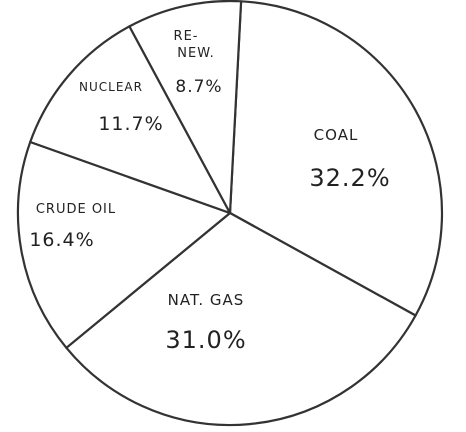  What do you see at coordinates (111, 87) in the screenshot?
I see `slice-label-nuclear: NUCLEAR` at bounding box center [111, 87].